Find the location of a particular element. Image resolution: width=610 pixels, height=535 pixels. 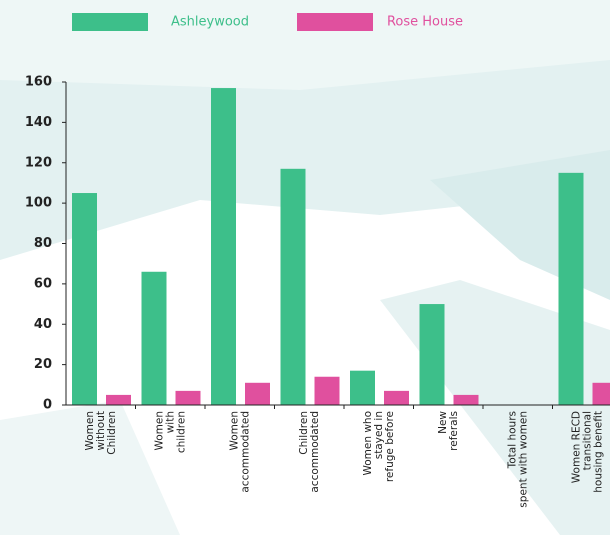

x-tick-label: Women whostayed inrefuge before is located at coordinates (379, 446).